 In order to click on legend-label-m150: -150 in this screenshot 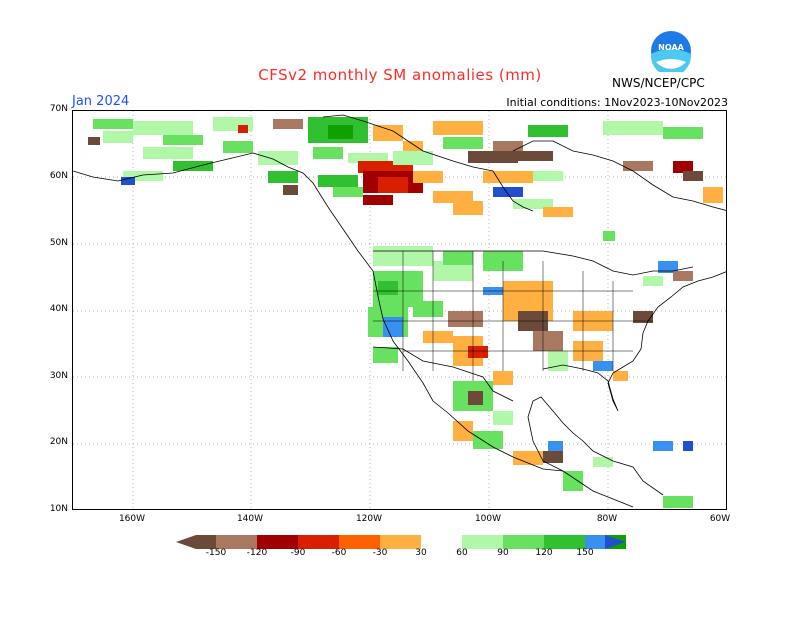, I will do `click(216, 553)`.